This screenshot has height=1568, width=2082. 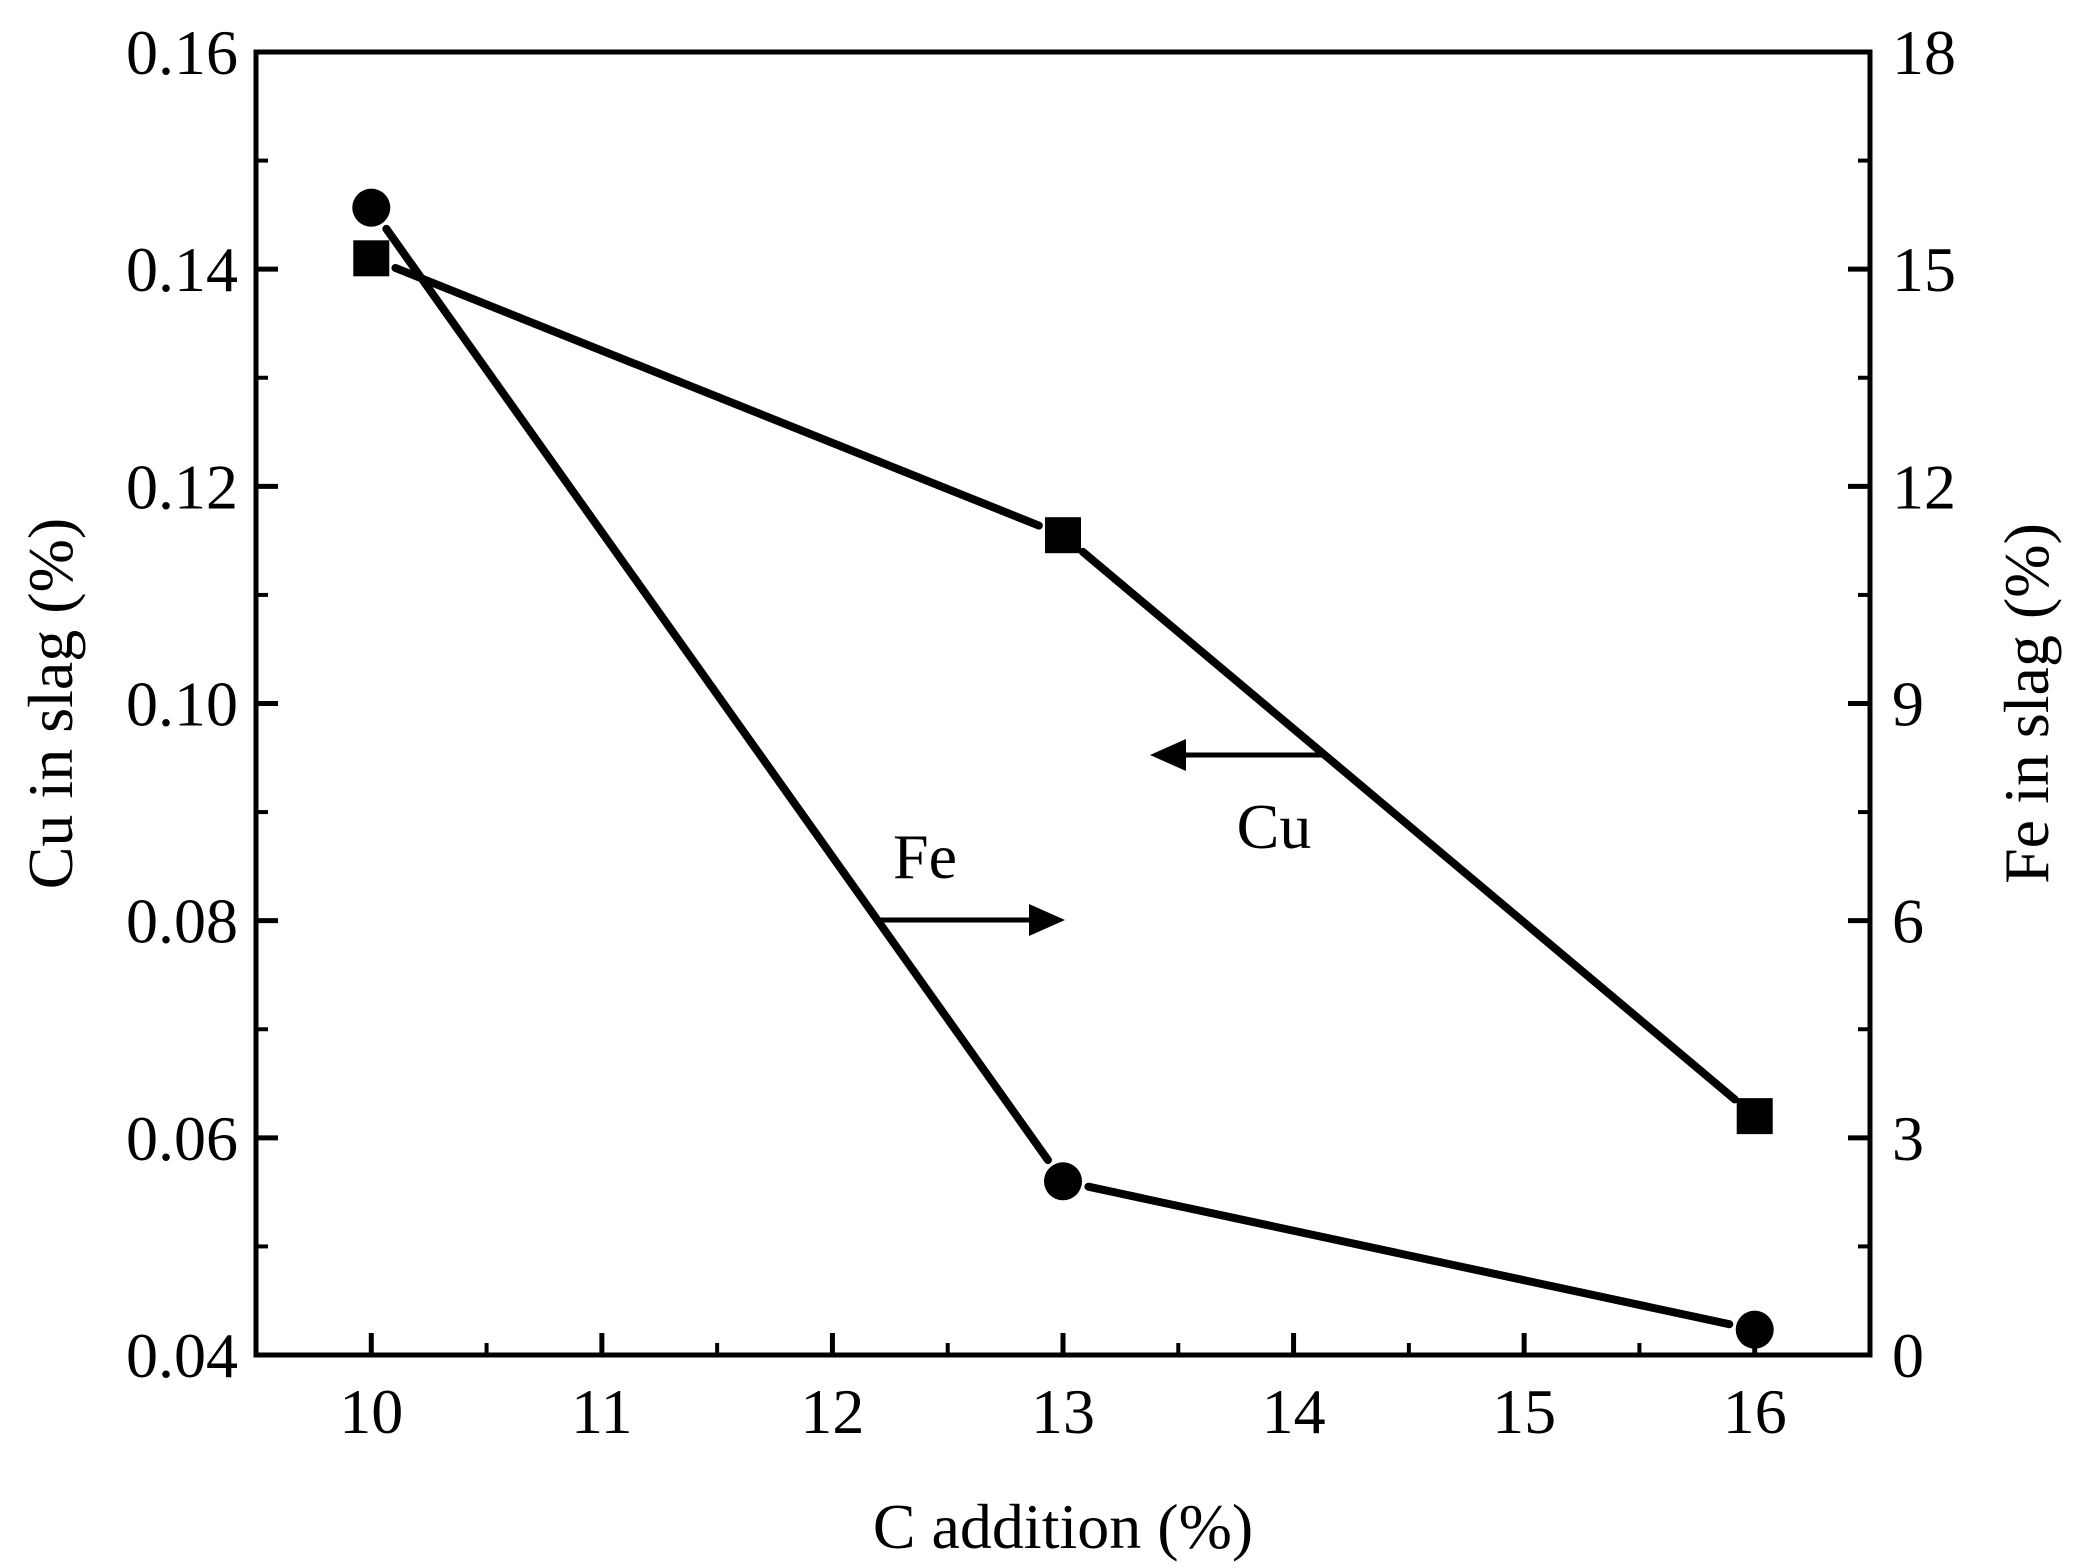 I want to click on x-axis-title: C addition (%), so click(x=1063, y=1526).